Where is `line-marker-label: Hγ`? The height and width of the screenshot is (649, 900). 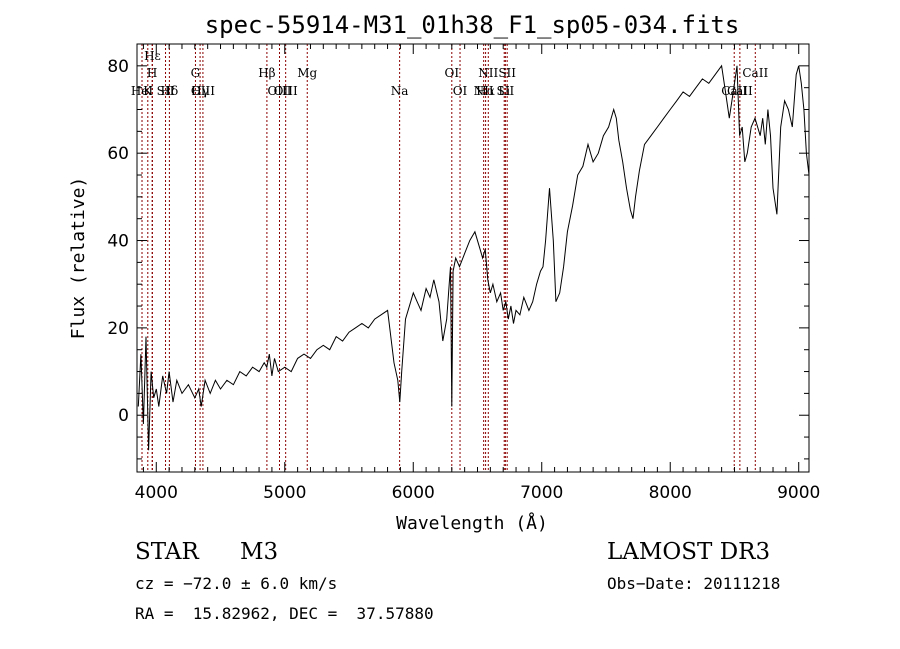 line-marker-label: Hγ is located at coordinates (200, 91).